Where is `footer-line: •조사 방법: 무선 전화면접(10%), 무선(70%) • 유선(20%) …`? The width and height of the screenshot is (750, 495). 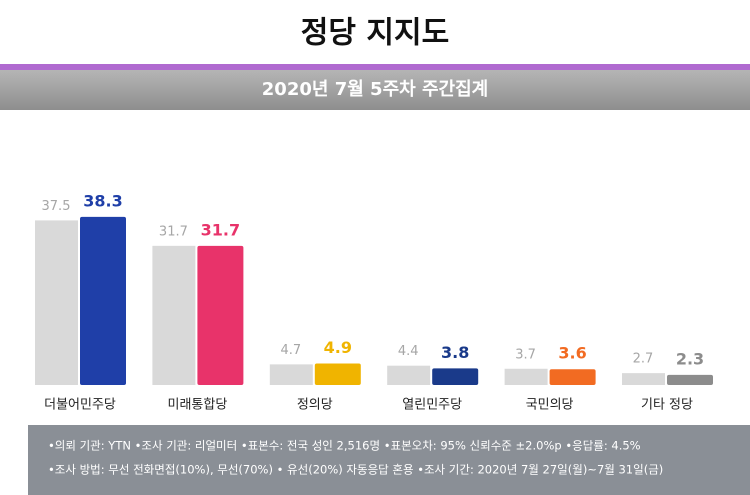 footer-line: •조사 방법: 무선 전화면접(10%), 무선(70%) • 유선(20%) … is located at coordinates (355, 470).